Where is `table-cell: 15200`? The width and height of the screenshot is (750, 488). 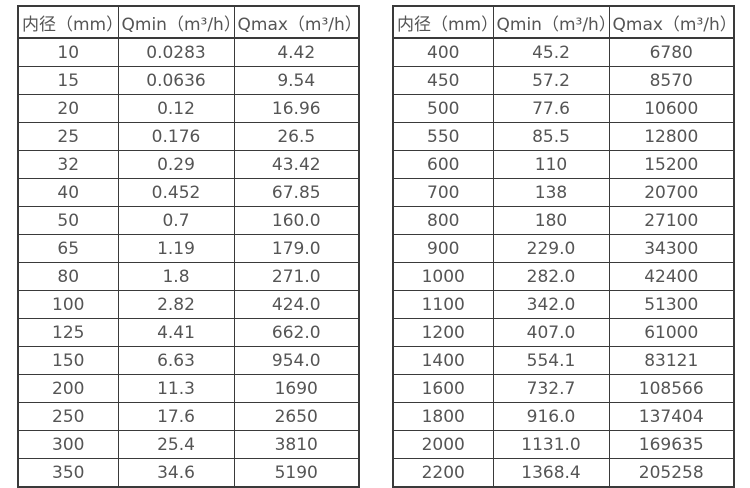 table-cell: 15200 is located at coordinates (671, 164).